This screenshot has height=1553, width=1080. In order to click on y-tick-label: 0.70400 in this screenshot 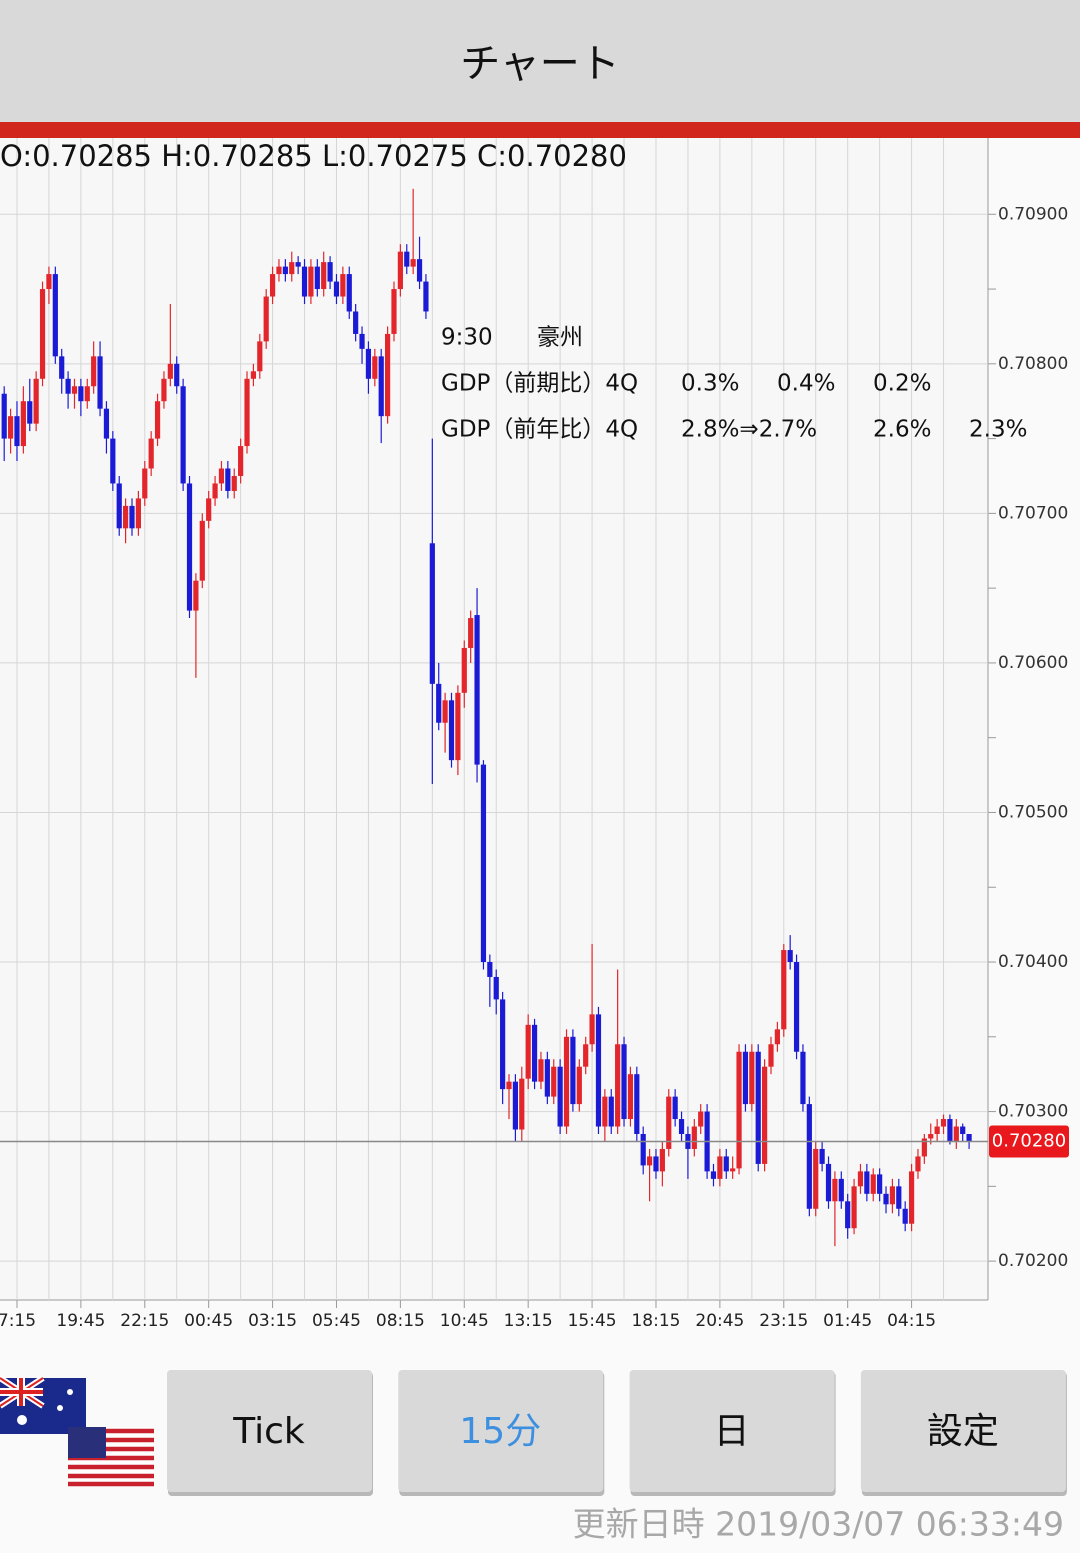, I will do `click(1033, 962)`.